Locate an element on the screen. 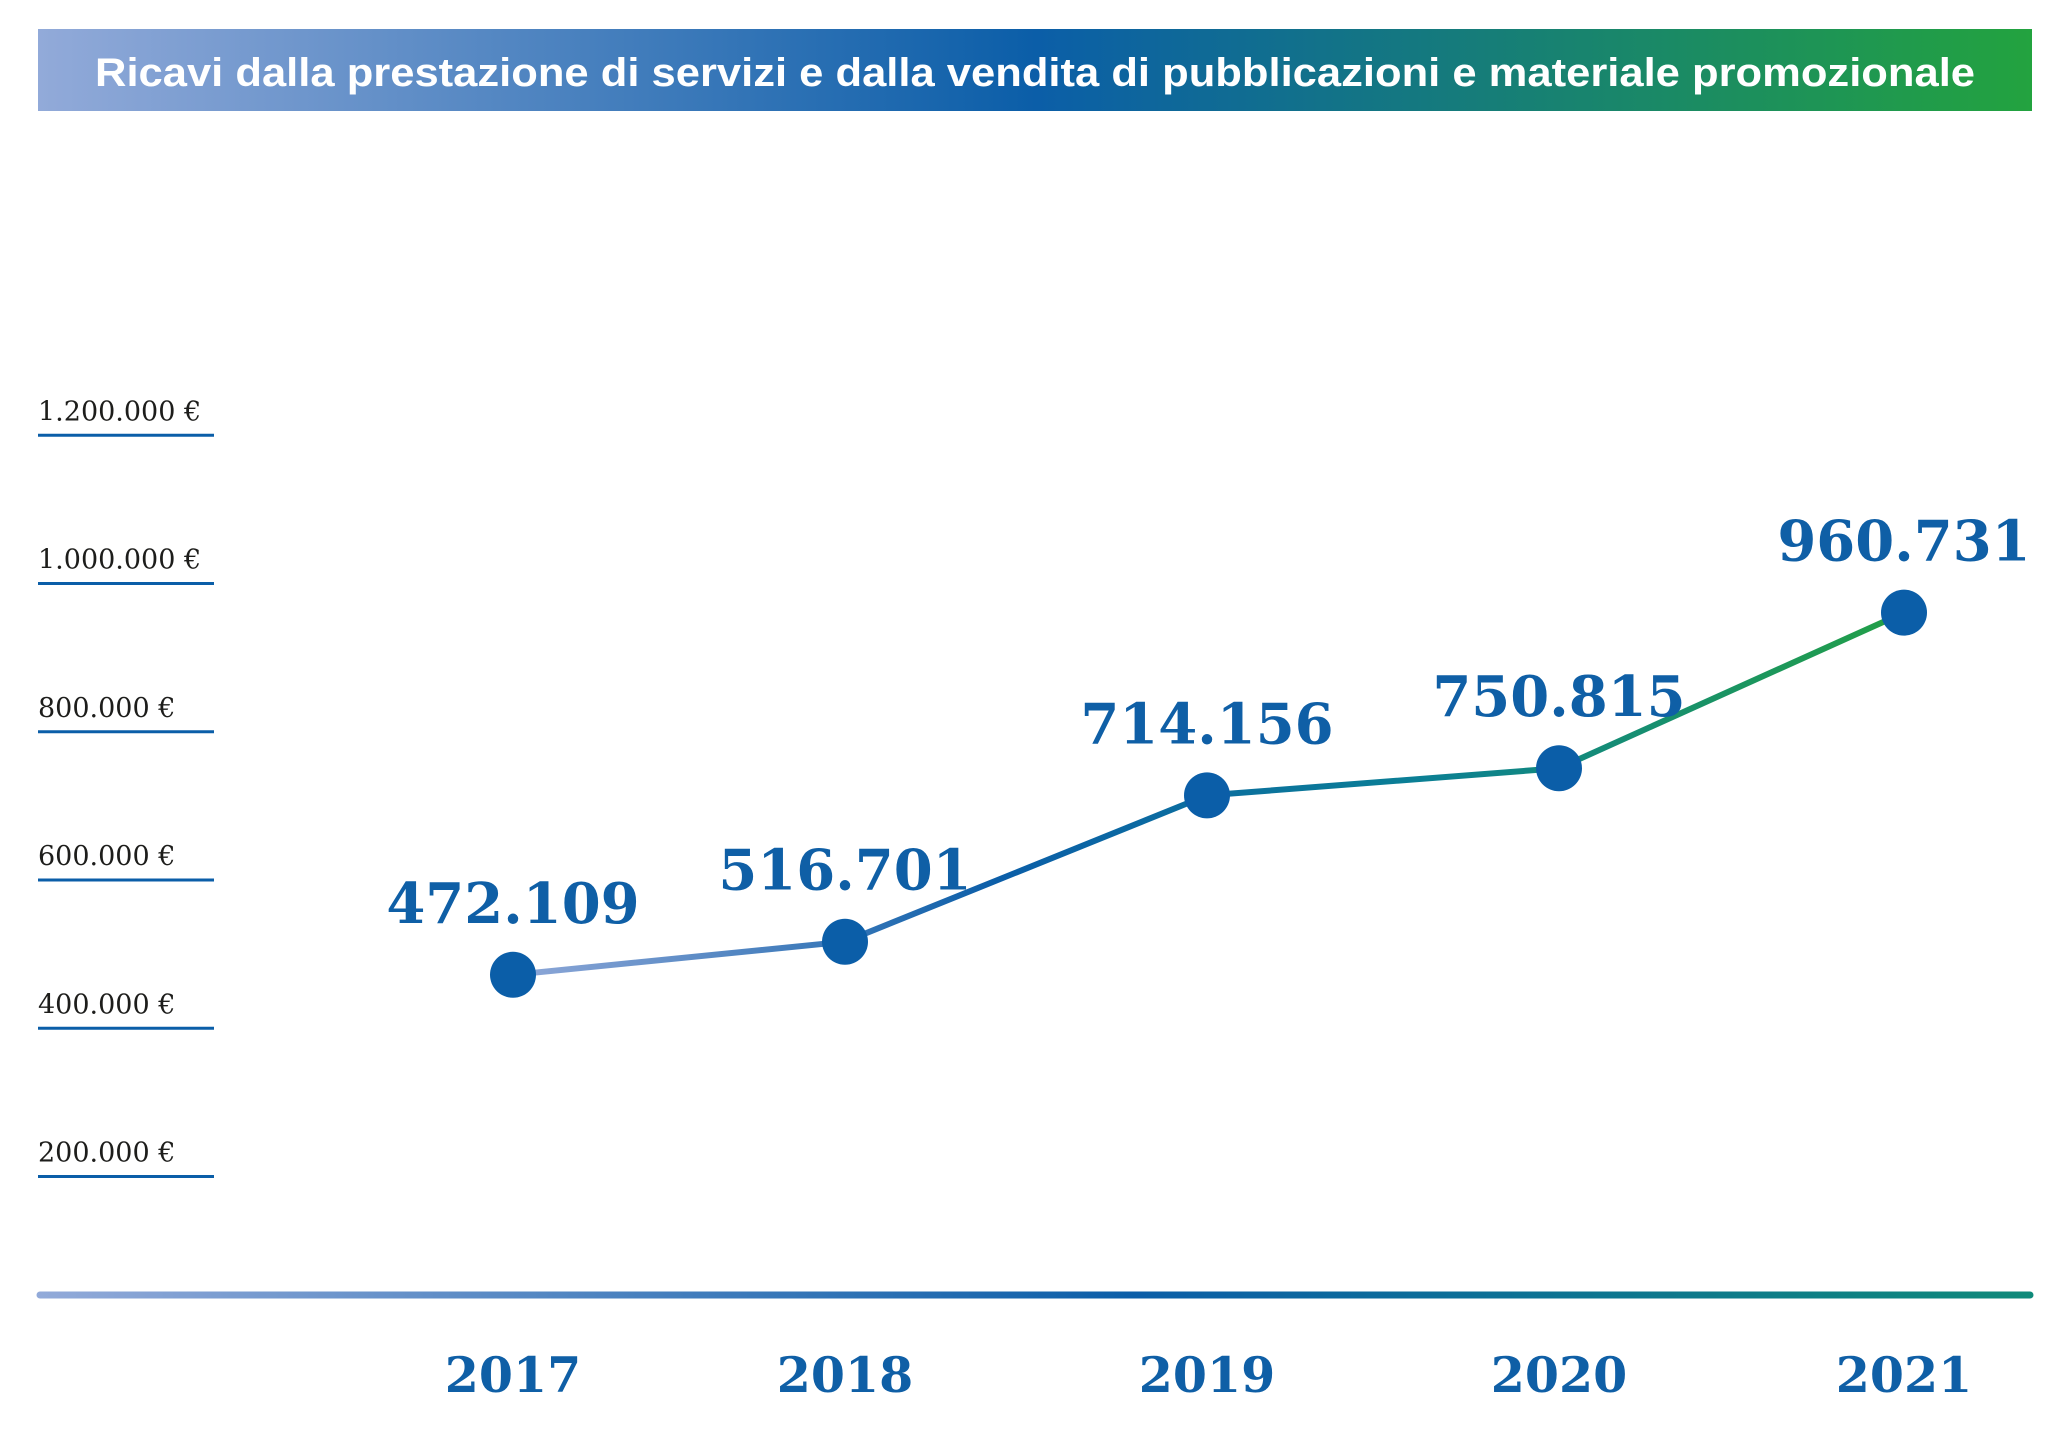 The height and width of the screenshot is (1429, 2059). x-tick-label: 2019 is located at coordinates (1207, 1375).